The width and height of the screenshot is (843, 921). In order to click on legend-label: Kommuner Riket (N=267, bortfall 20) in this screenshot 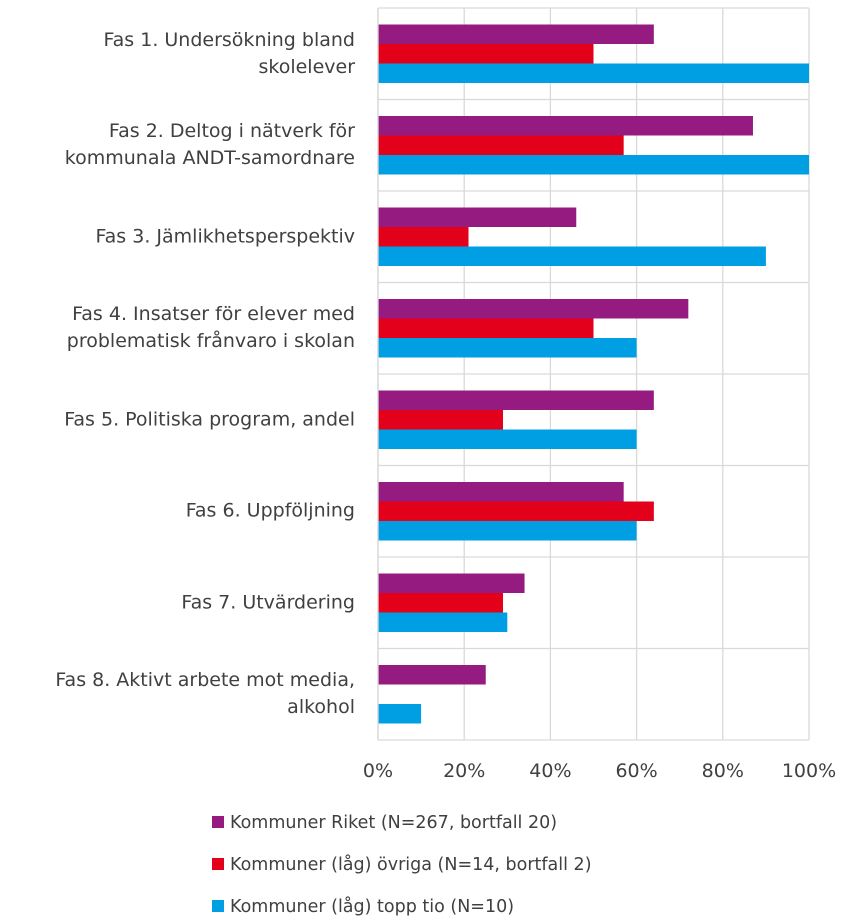, I will do `click(393, 823)`.